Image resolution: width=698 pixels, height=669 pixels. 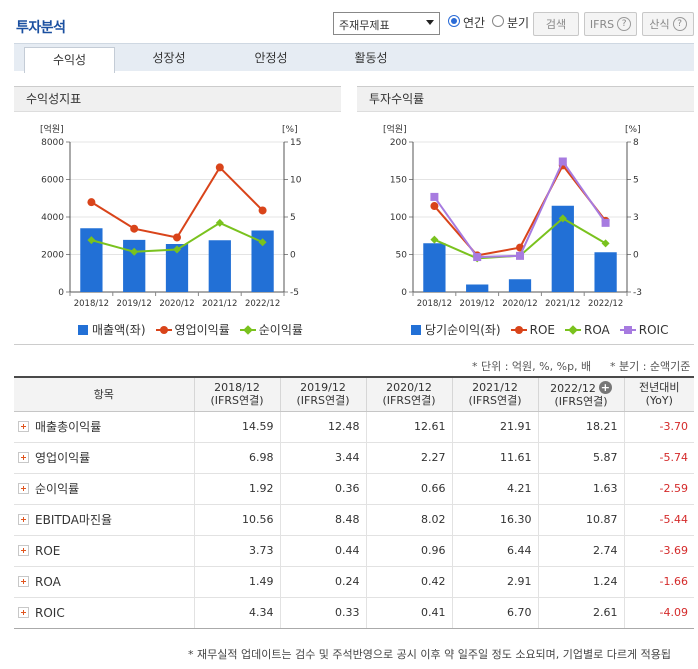 What do you see at coordinates (169, 58) in the screenshot?
I see `tab-growth: 성장성` at bounding box center [169, 58].